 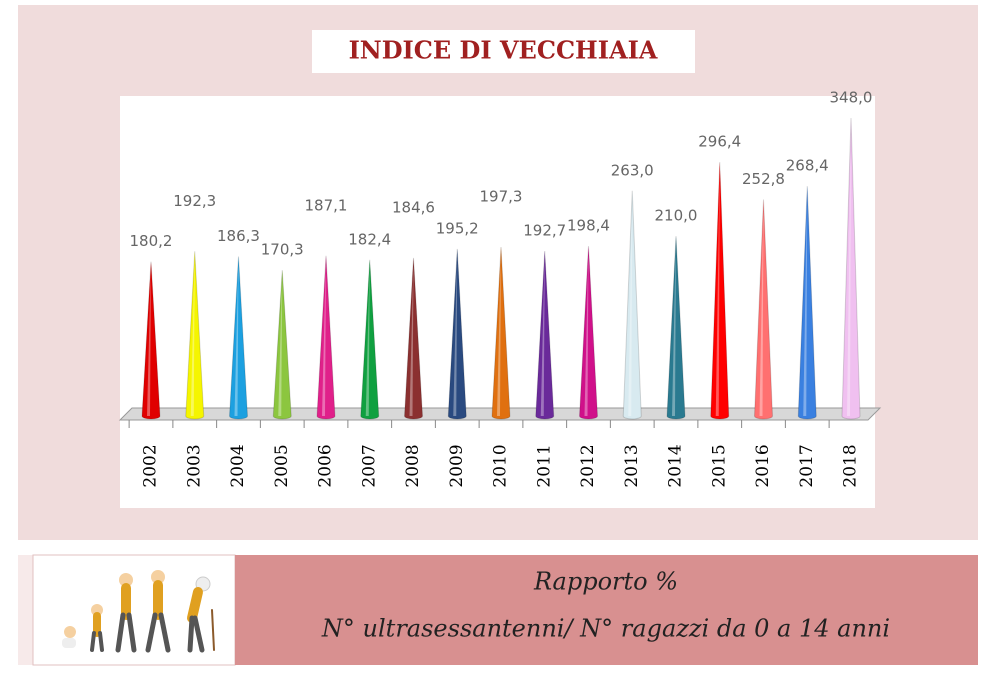 I want to click on x-tick-label: 2005, so click(x=282, y=465).